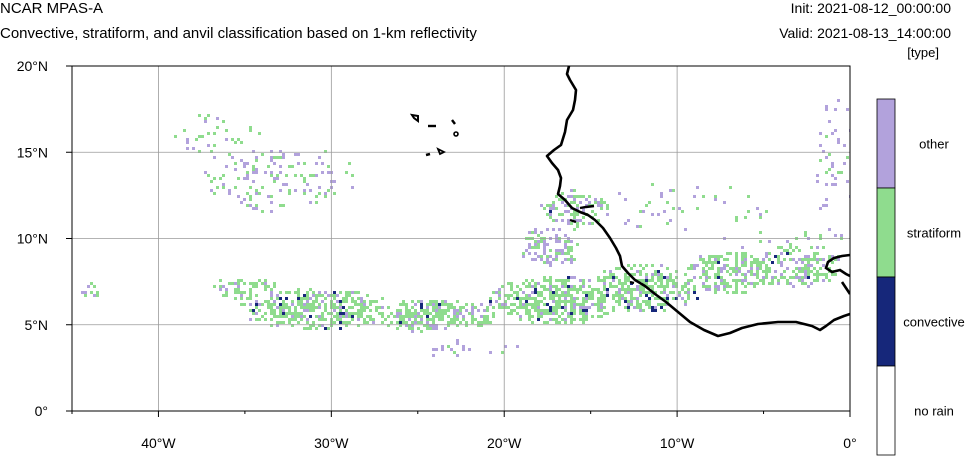 The image size is (967, 457). What do you see at coordinates (934, 411) in the screenshot?
I see `legend-label: no rain` at bounding box center [934, 411].